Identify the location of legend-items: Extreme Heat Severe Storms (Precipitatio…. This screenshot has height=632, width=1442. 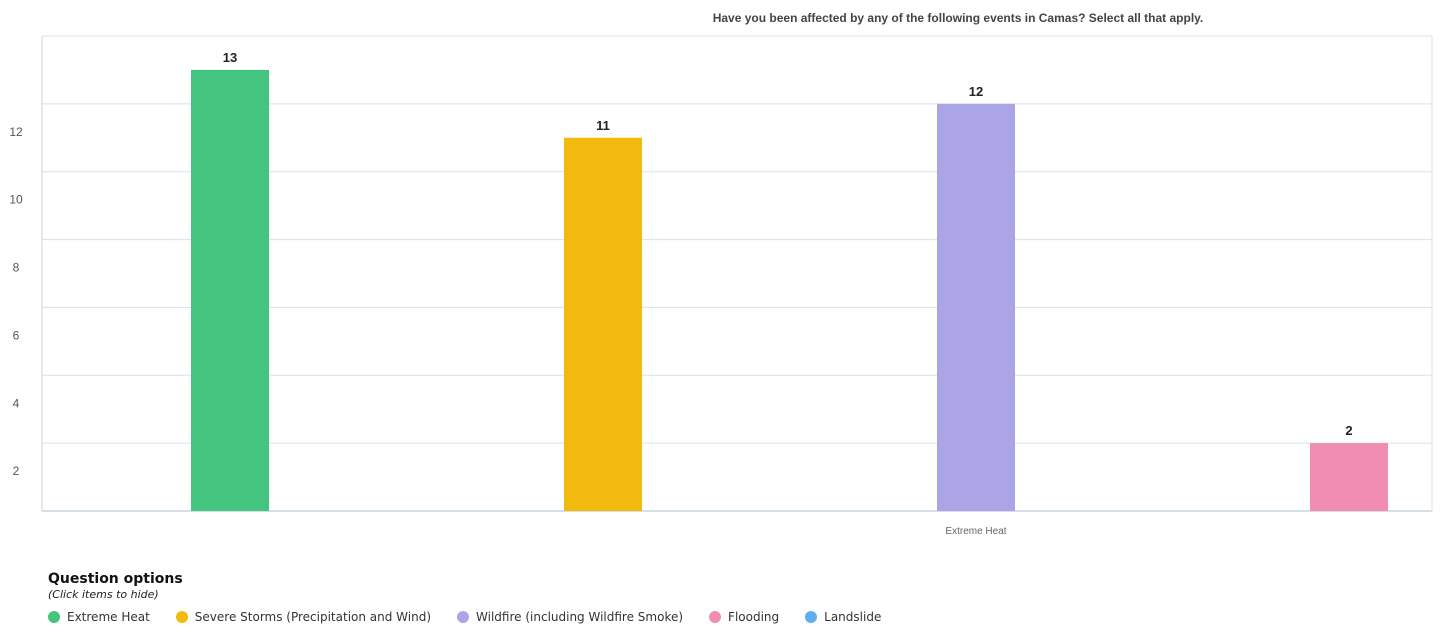
(738, 617).